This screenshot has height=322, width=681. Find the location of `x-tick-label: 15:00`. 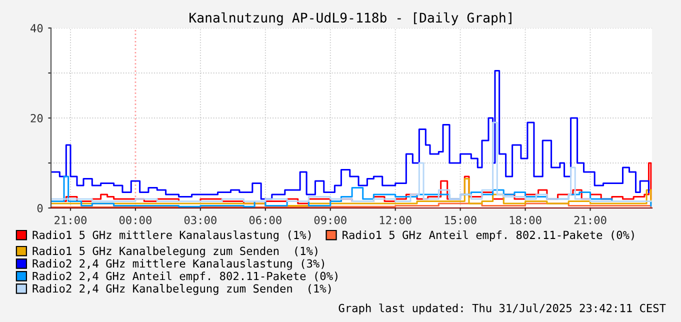

x-tick-label: 15:00 is located at coordinates (460, 220).